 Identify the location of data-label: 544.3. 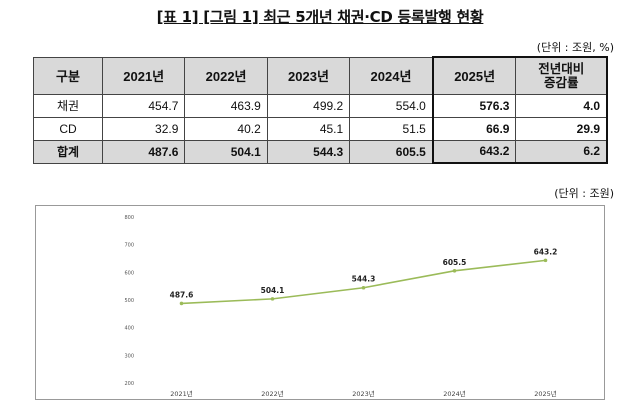
(364, 279).